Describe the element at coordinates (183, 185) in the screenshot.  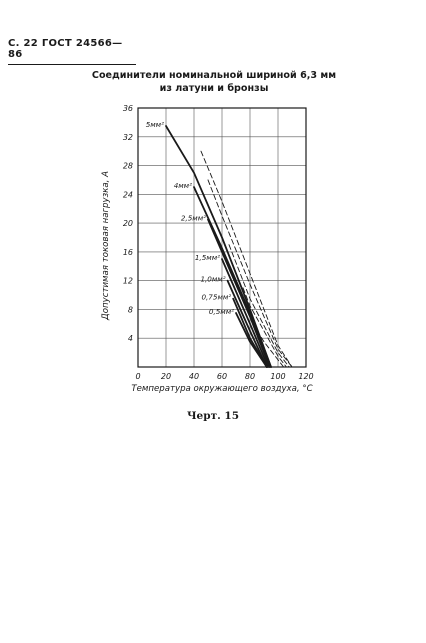
I see `series-label: 4мм²` at that location.